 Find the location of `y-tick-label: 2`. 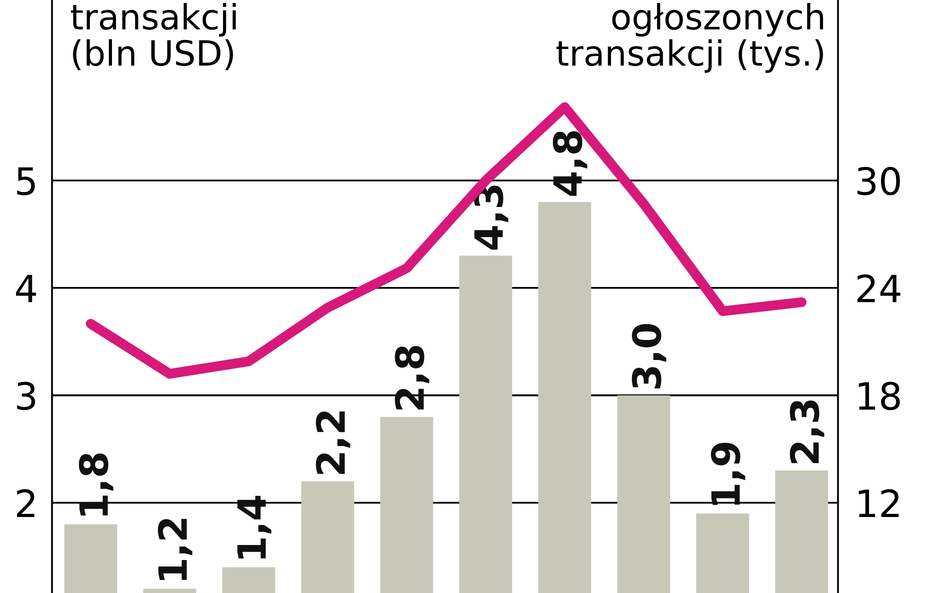

y-tick-label: 2 is located at coordinates (25, 503).